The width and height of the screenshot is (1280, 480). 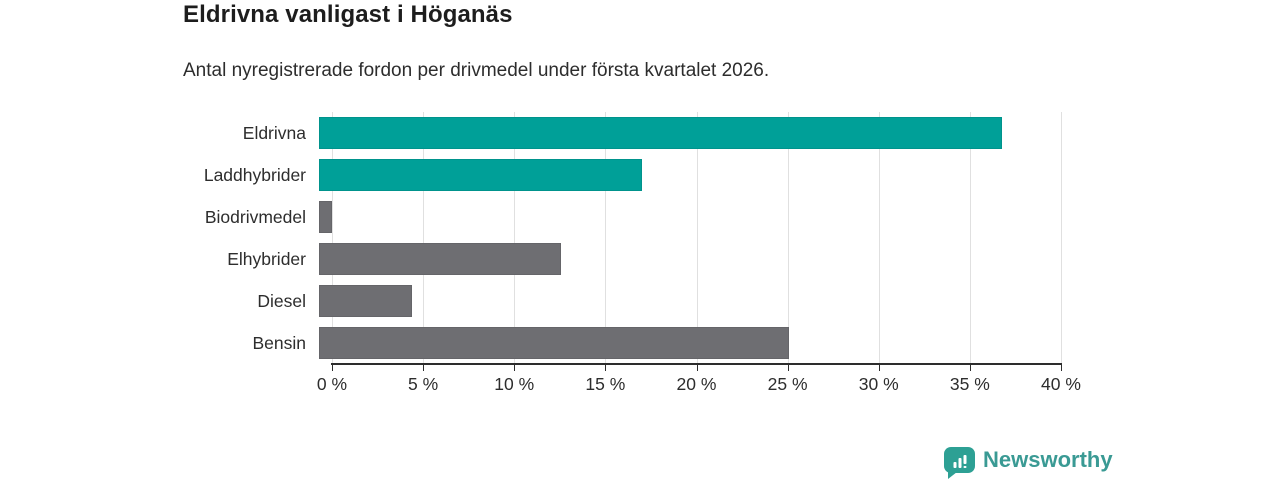 I want to click on x-axis-line, so click(x=696, y=364).